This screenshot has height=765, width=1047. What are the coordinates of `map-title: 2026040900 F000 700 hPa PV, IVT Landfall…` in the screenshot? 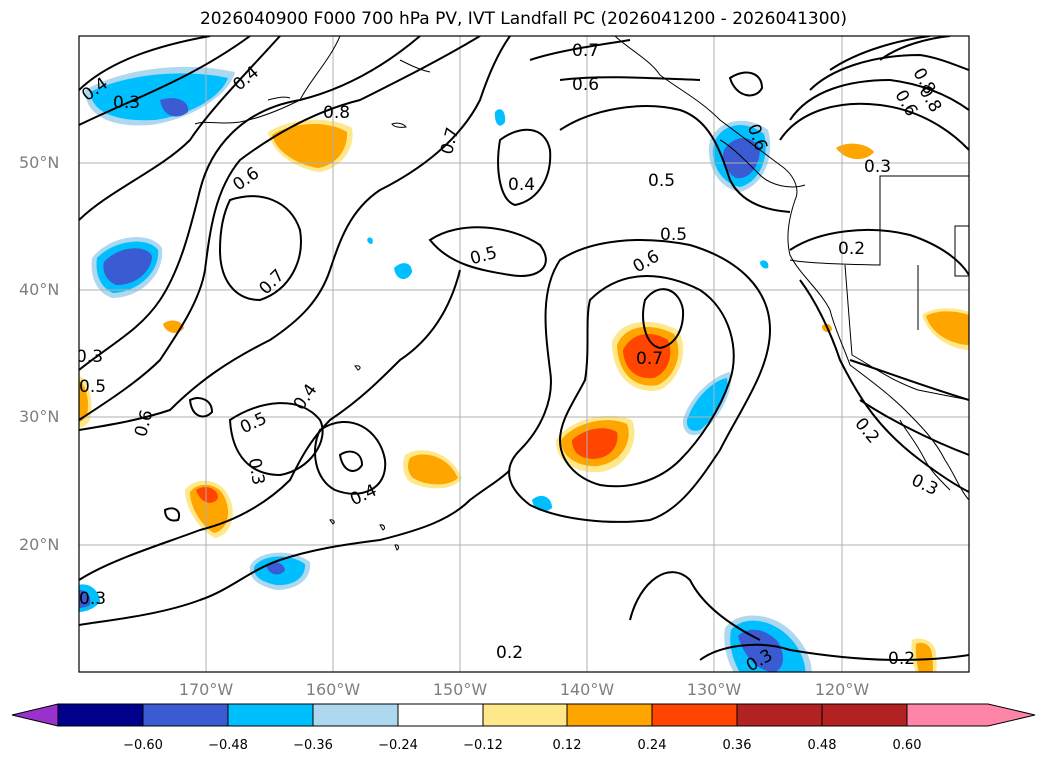 It's located at (523, 19).